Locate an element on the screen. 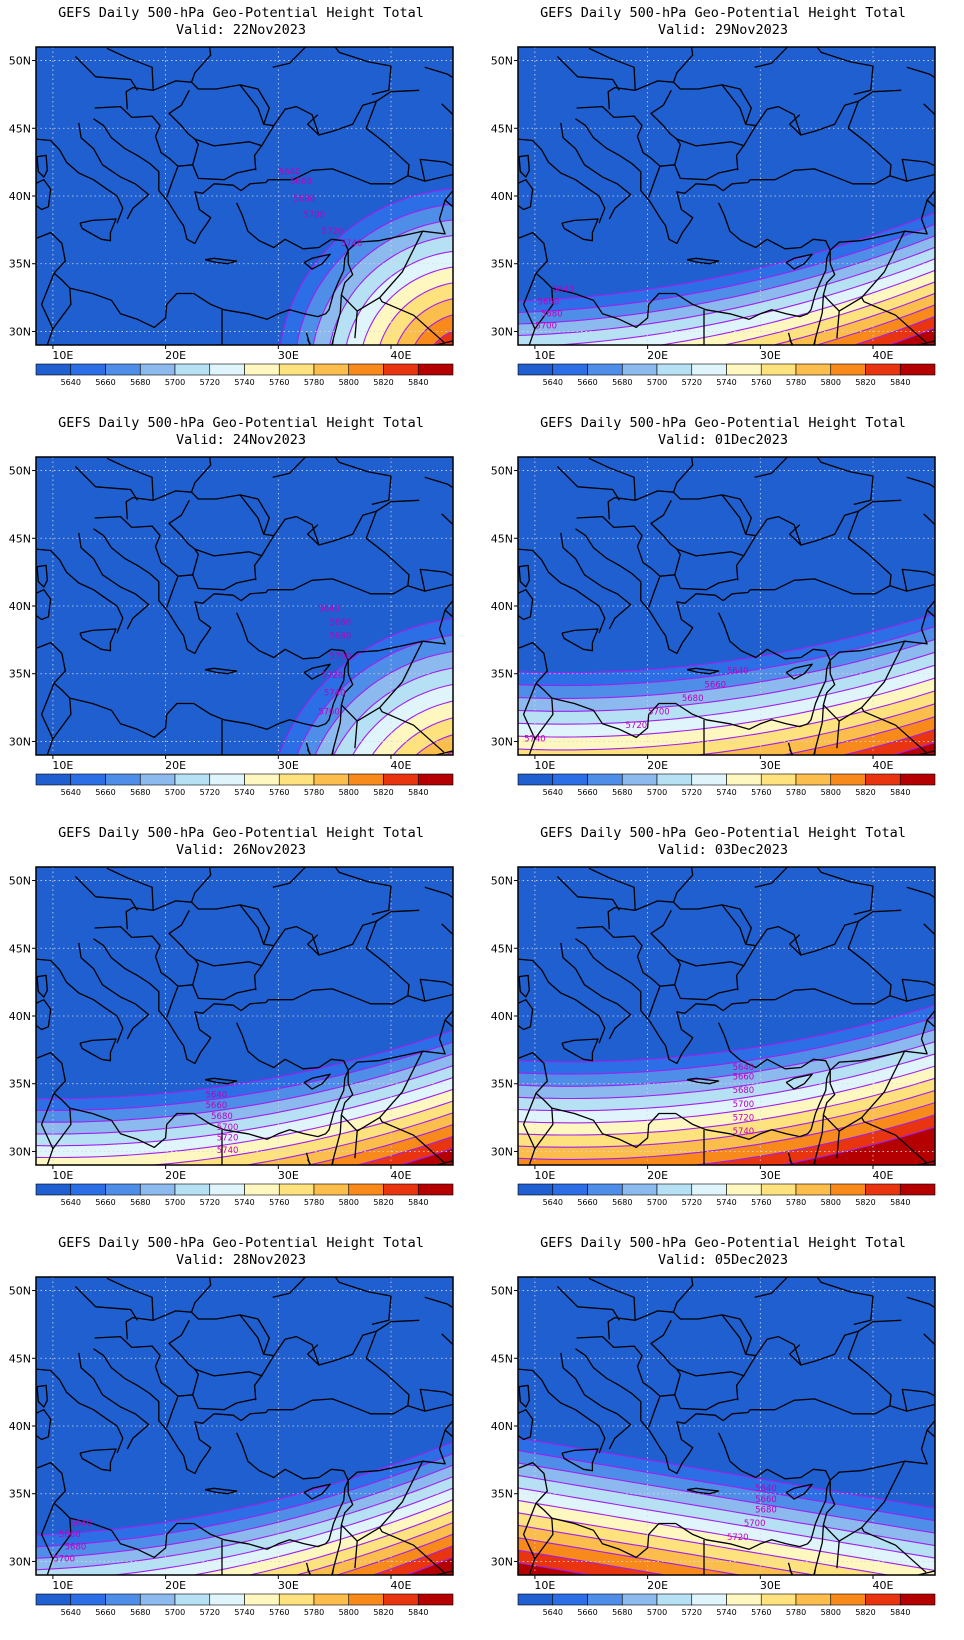  colorbar-label: 5740 is located at coordinates (726, 1612).